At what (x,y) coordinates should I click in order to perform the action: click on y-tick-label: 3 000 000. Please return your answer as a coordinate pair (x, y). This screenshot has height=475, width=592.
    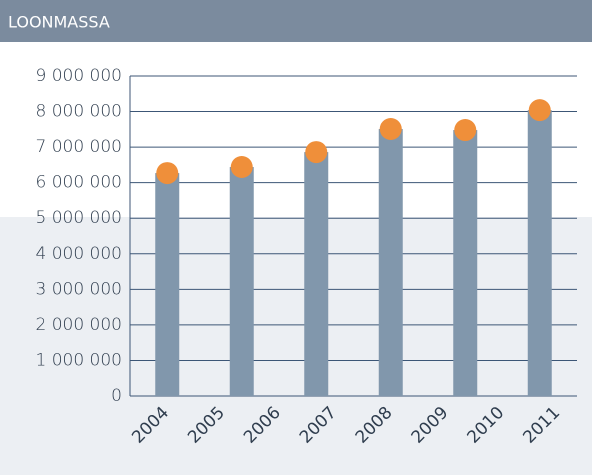
    Looking at the image, I should click on (78, 289).